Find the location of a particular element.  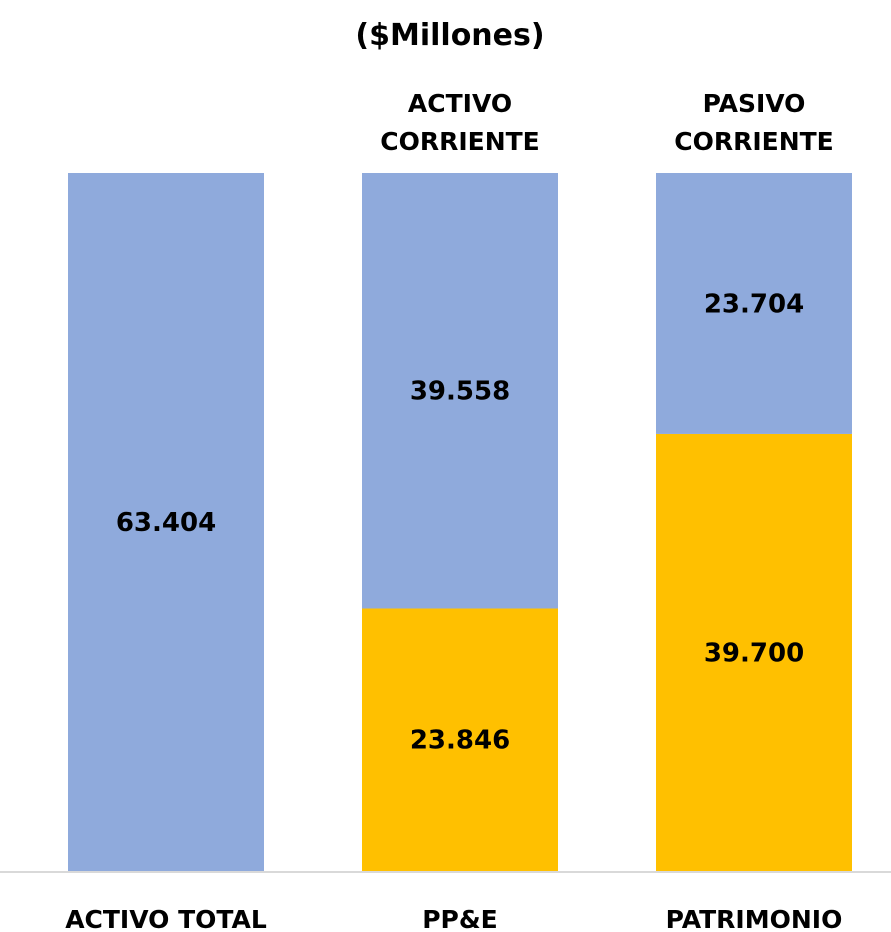

top-label-patrimonio: PASIVO CORRIENTE is located at coordinates (754, 122).